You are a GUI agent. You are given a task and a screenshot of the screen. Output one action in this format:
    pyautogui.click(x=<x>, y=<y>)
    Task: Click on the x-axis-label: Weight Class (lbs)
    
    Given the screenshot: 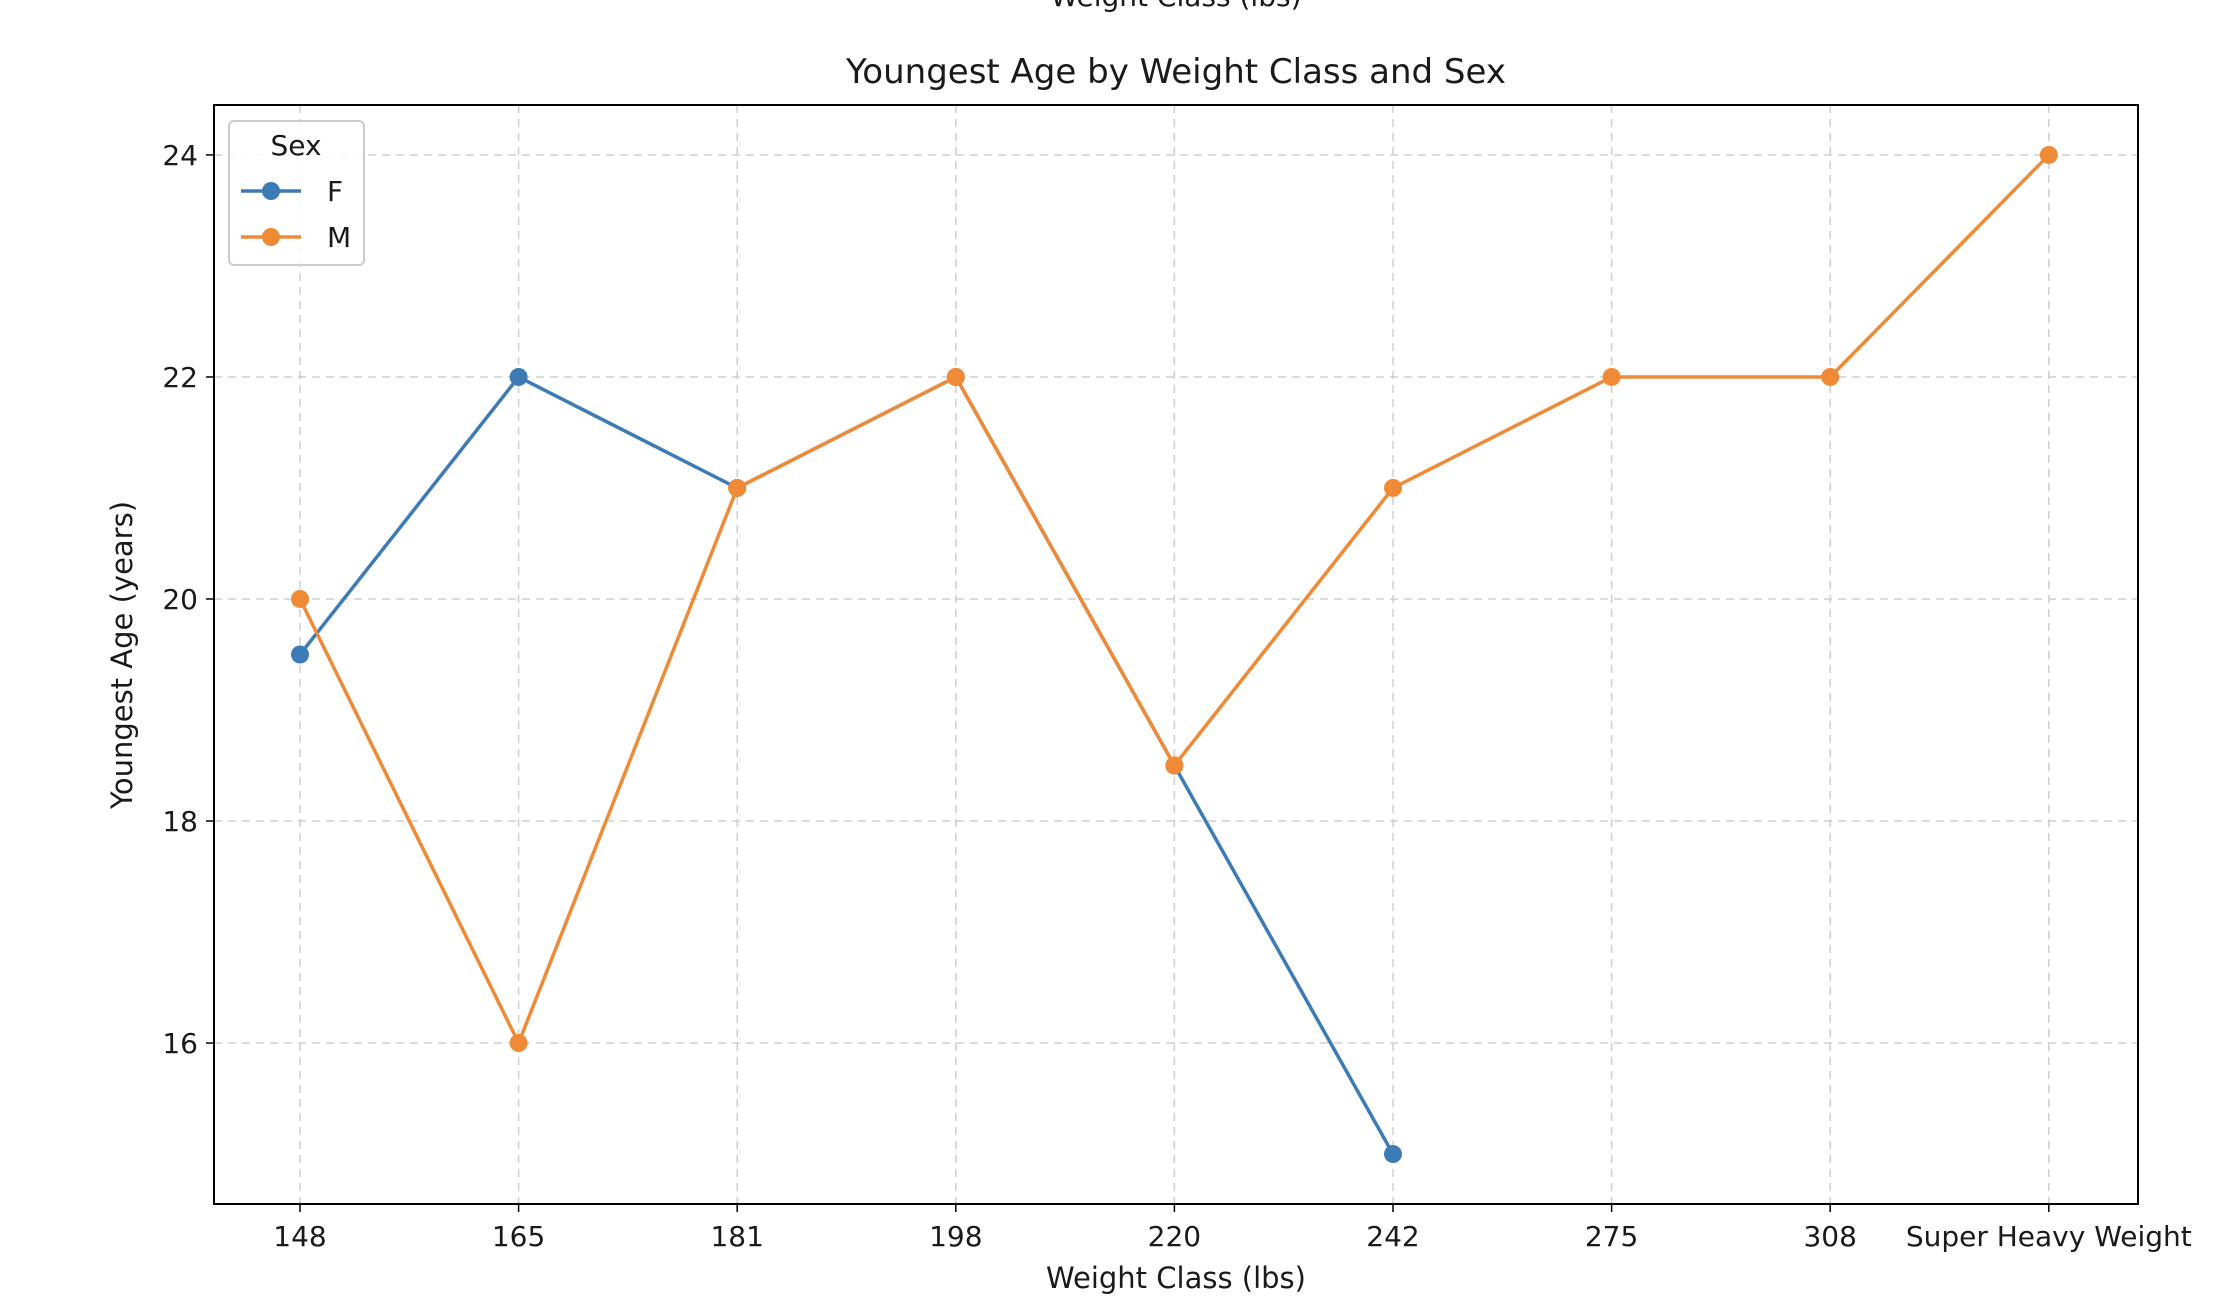 What is the action you would take?
    pyautogui.click(x=1176, y=1278)
    